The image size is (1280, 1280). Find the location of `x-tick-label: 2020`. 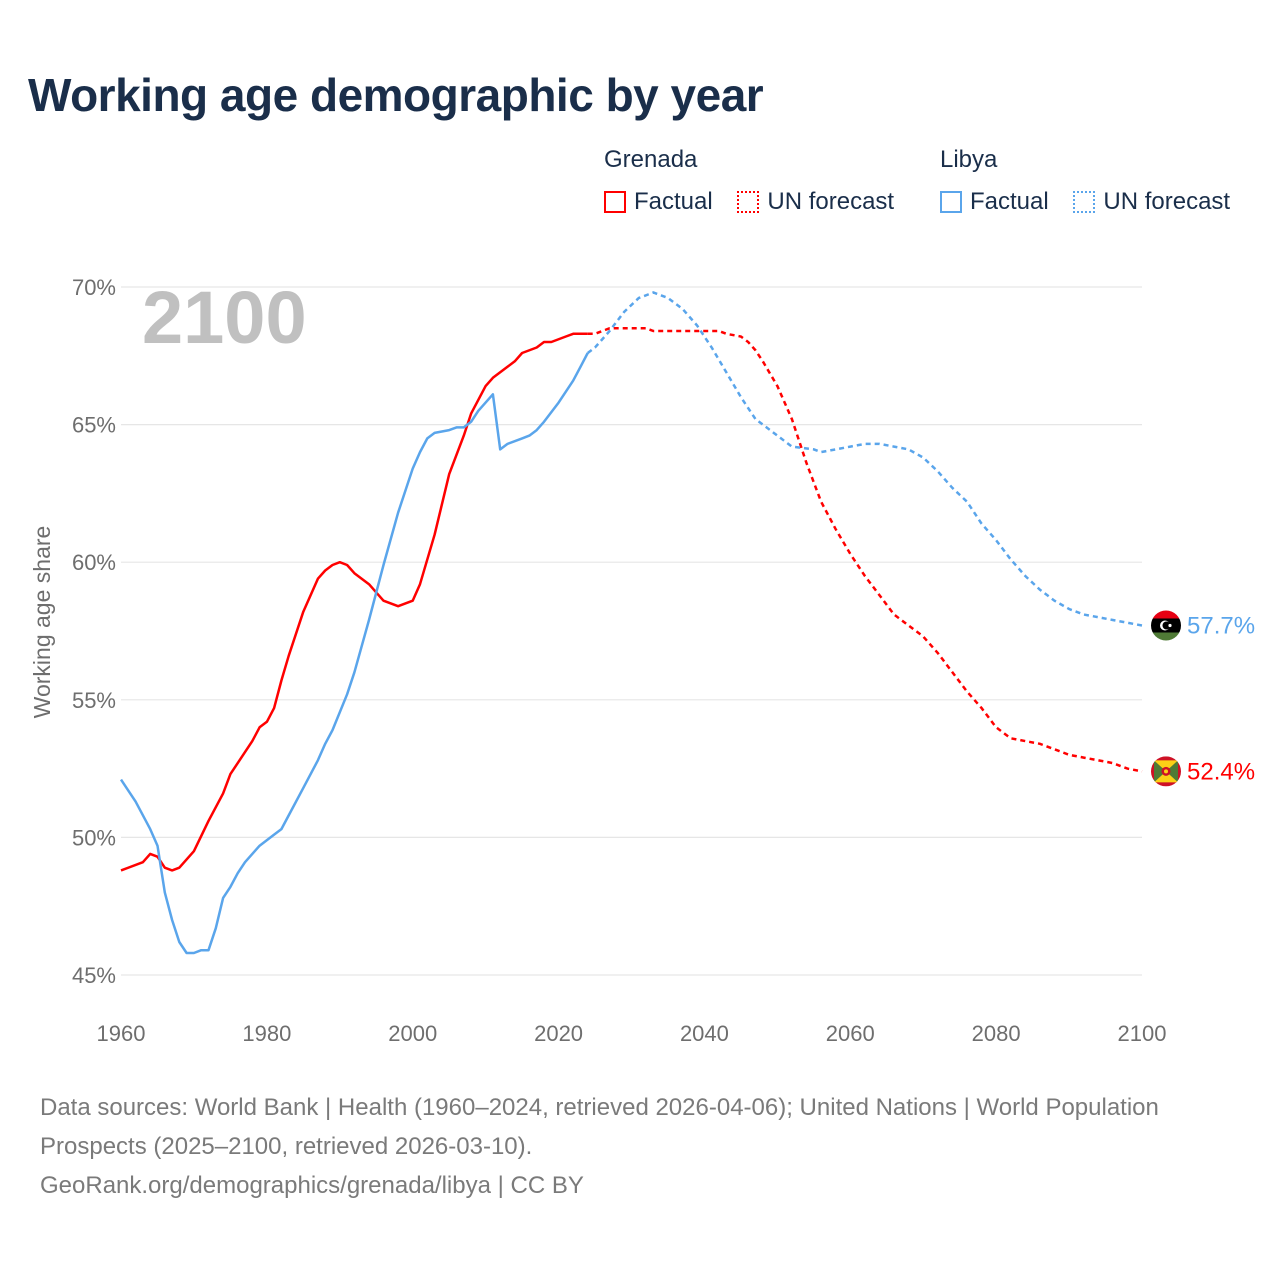

x-tick-label: 2020 is located at coordinates (558, 1033).